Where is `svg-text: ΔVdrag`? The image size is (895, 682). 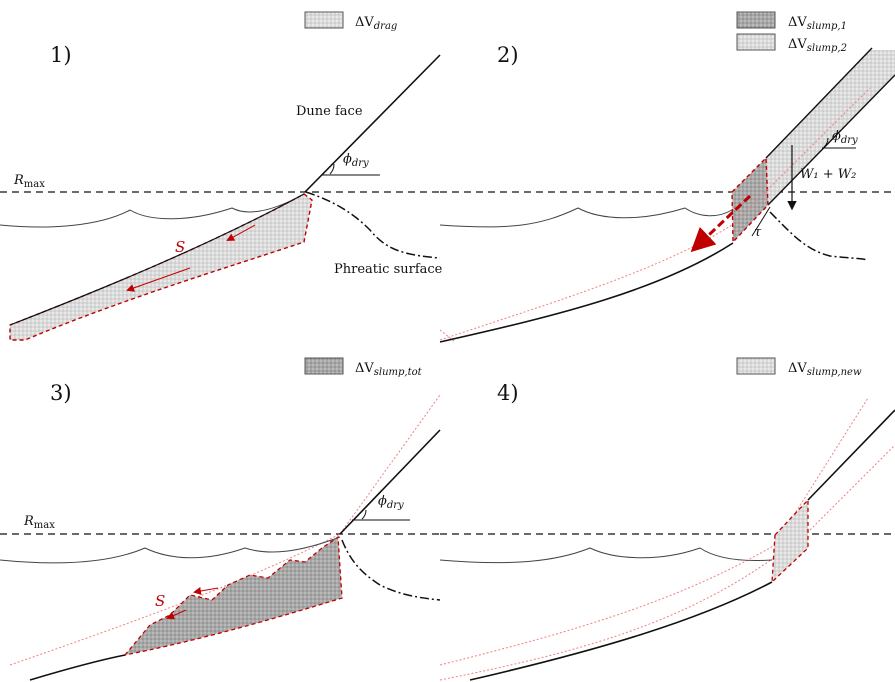
svg-text: ΔVdrag is located at coordinates (376, 23).